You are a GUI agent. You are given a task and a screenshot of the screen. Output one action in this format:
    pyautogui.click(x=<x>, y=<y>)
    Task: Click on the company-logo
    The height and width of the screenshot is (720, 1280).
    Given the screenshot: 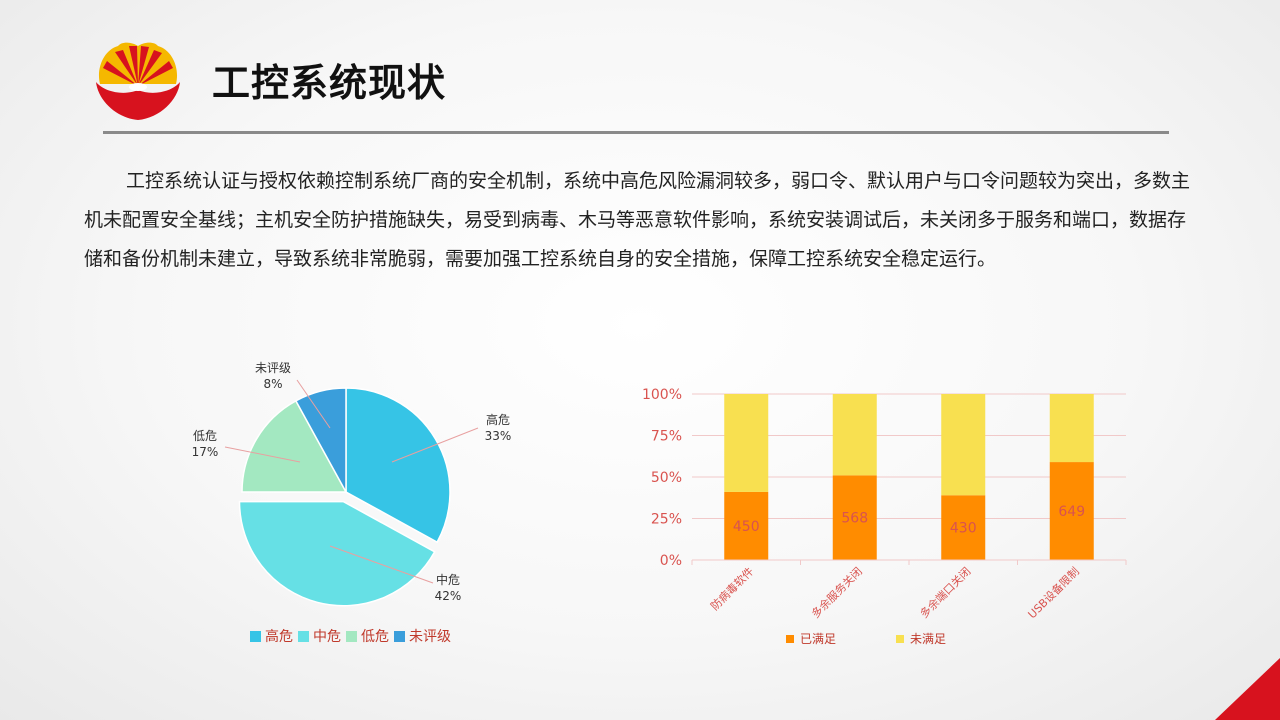 What is the action you would take?
    pyautogui.click(x=138, y=81)
    